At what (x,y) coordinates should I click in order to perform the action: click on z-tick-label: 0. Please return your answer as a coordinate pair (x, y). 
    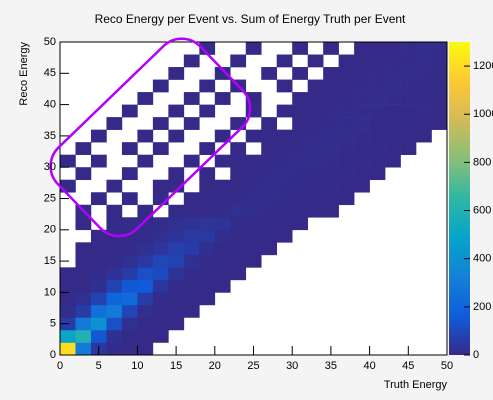
    Looking at the image, I should click on (476, 355).